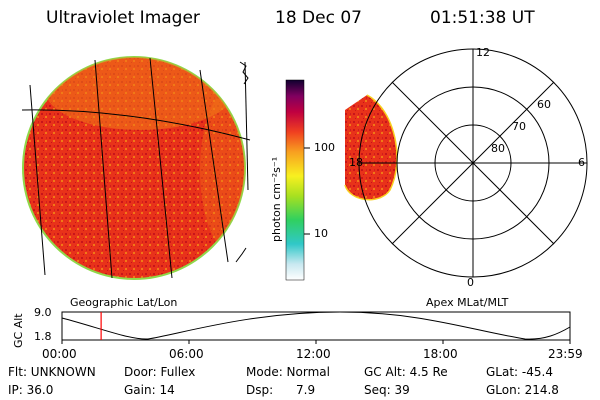 The image size is (600, 400). Describe the element at coordinates (281, 390) in the screenshot. I see `info-dsp: Dsp: 7.9` at that location.